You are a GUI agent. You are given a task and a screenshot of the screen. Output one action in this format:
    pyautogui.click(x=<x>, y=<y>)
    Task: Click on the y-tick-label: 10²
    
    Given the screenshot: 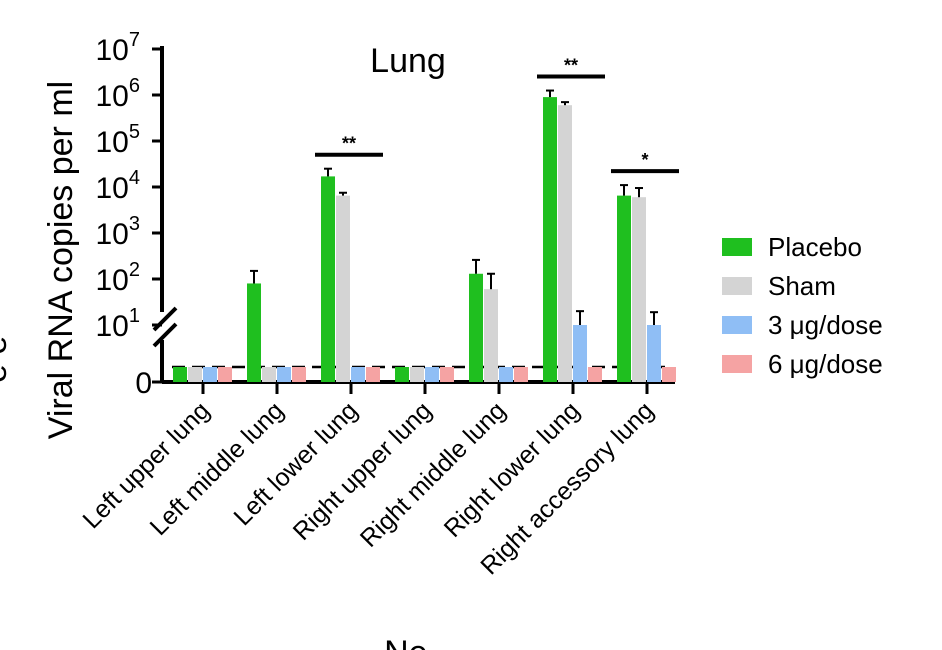 What is the action you would take?
    pyautogui.click(x=118, y=278)
    